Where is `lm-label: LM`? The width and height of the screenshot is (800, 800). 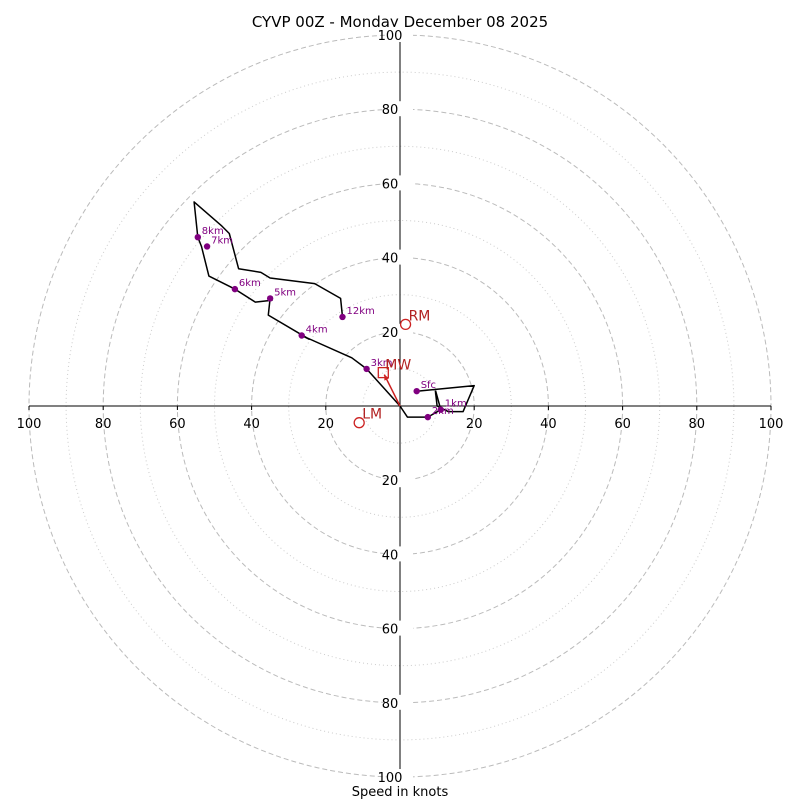 lm-label: LM is located at coordinates (372, 415).